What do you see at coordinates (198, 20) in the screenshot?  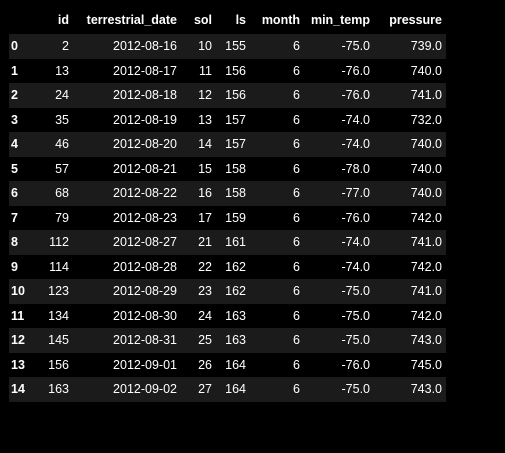 I see `column-header-sol: sol` at bounding box center [198, 20].